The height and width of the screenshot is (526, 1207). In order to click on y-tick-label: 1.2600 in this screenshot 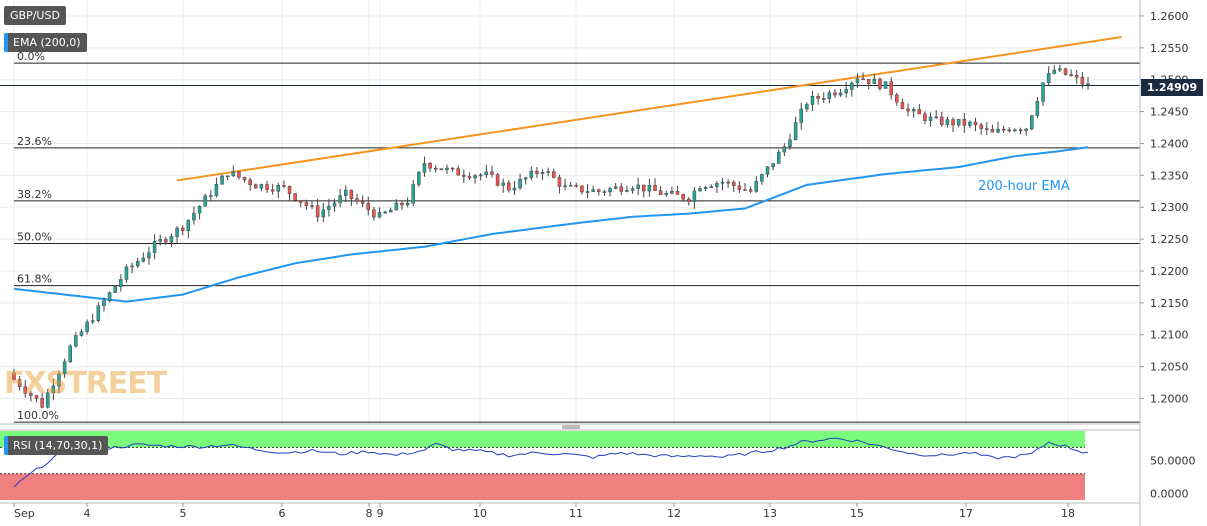, I will do `click(1169, 16)`.